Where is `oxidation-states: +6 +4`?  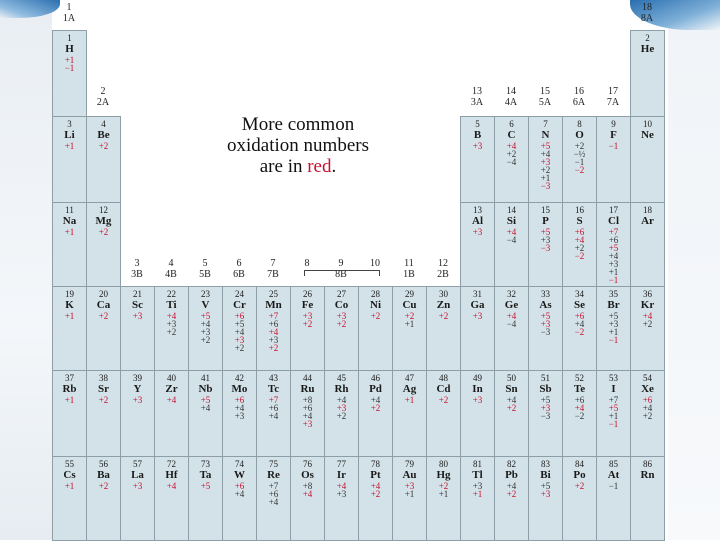
oxidation-states: +6 +4 is located at coordinates (239, 490).